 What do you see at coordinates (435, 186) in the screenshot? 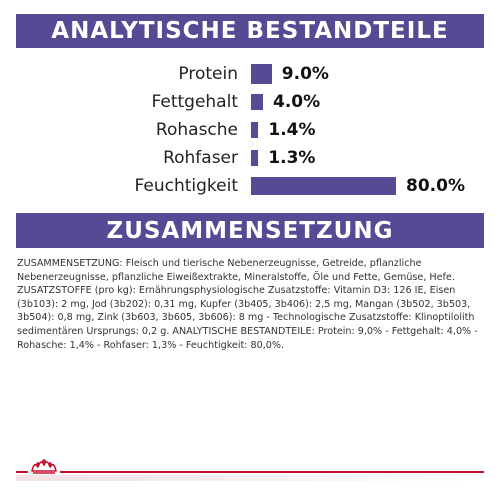
I see `analysis-value: 80.0%` at bounding box center [435, 186].